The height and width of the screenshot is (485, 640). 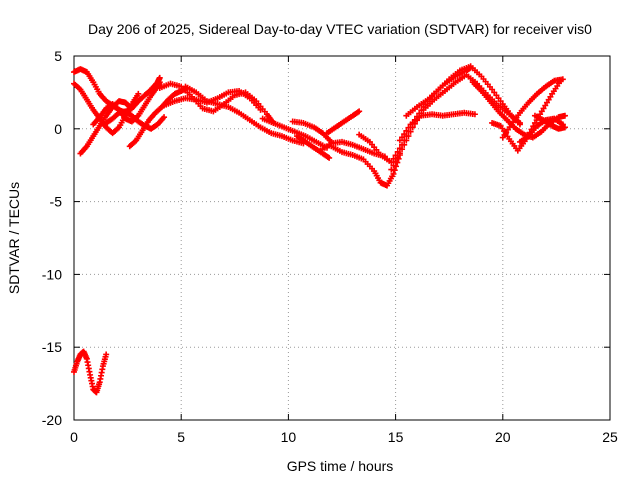 What do you see at coordinates (52, 274) in the screenshot?
I see `y-tick-label: -10` at bounding box center [52, 274].